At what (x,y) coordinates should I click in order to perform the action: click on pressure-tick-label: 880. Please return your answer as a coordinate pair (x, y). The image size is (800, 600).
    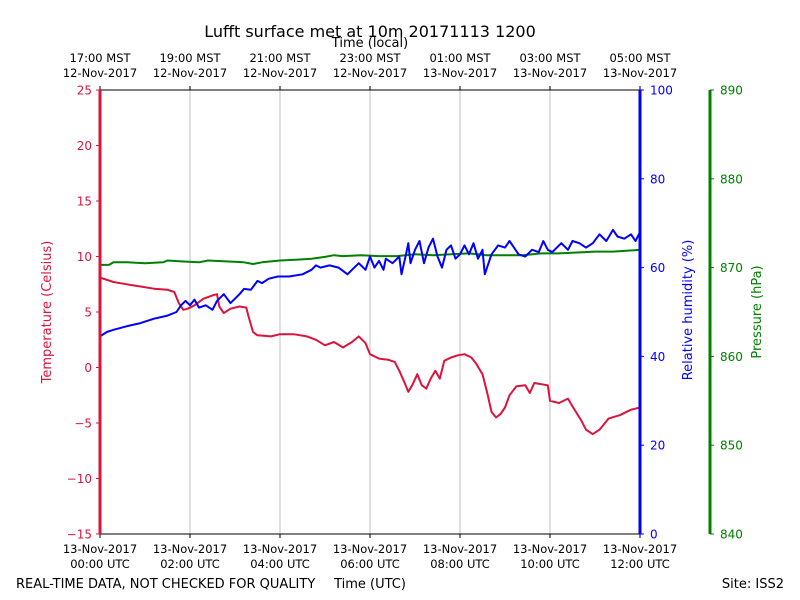
    Looking at the image, I should click on (731, 179).